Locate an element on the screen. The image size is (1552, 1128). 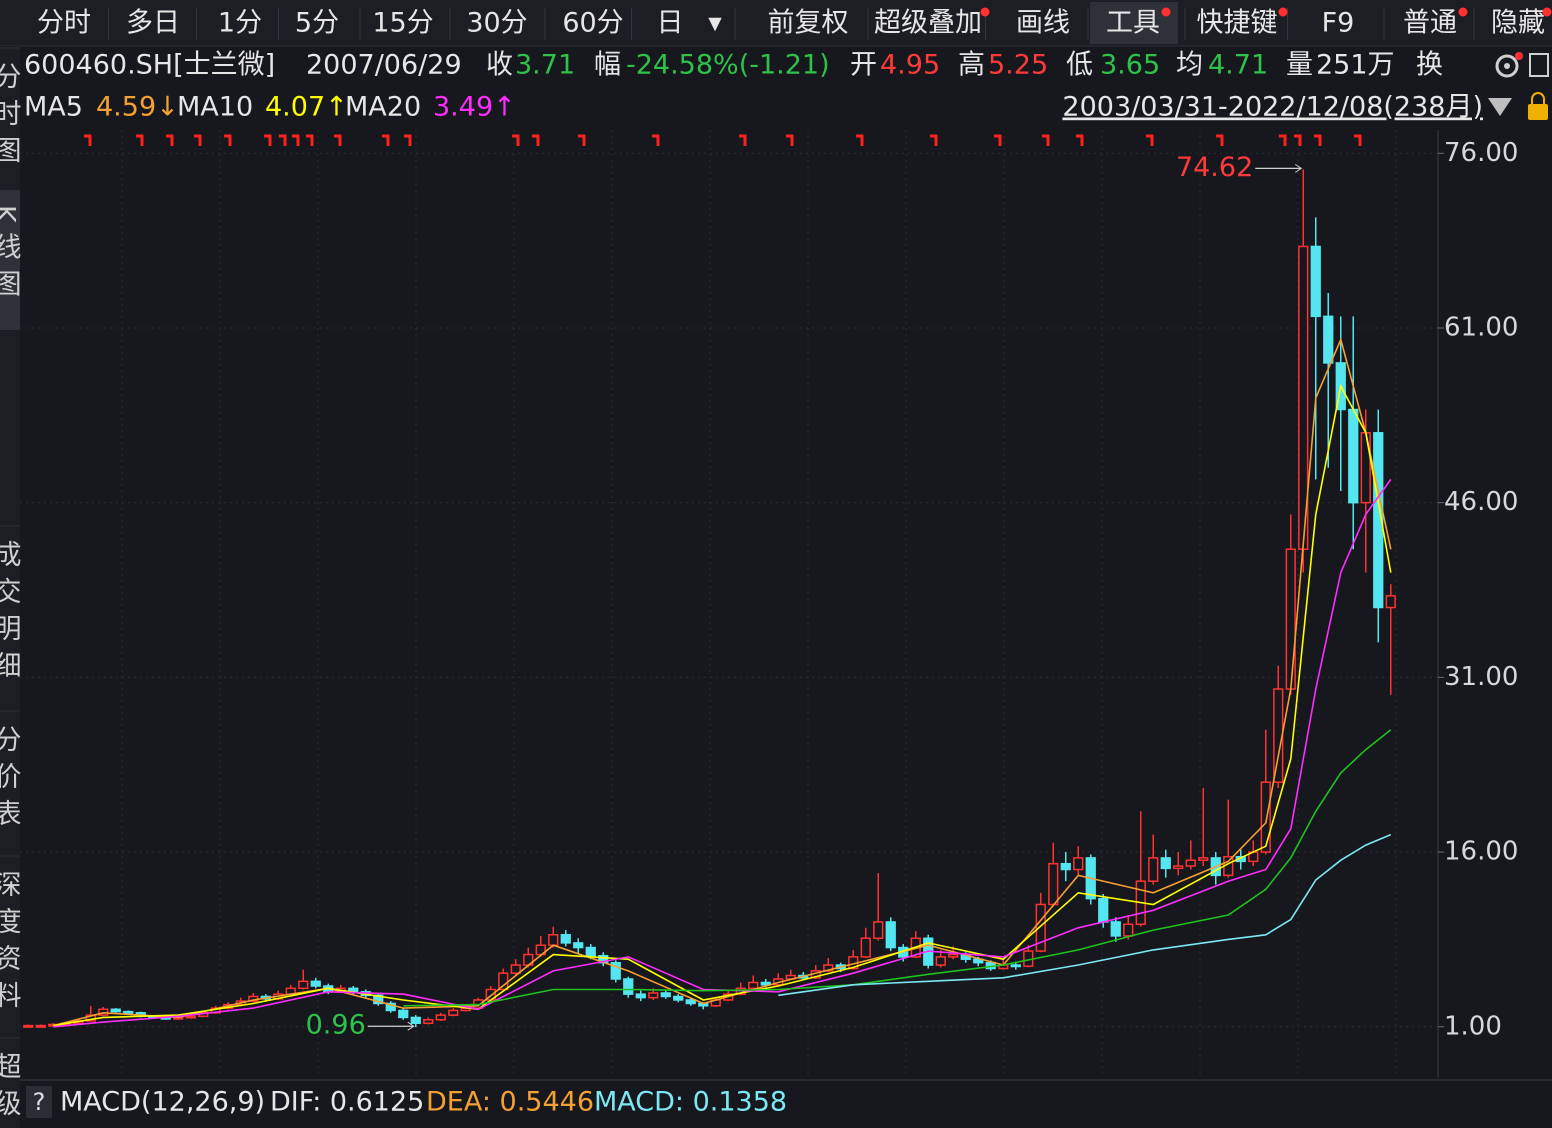
gear is located at coordinates (1507, 66).